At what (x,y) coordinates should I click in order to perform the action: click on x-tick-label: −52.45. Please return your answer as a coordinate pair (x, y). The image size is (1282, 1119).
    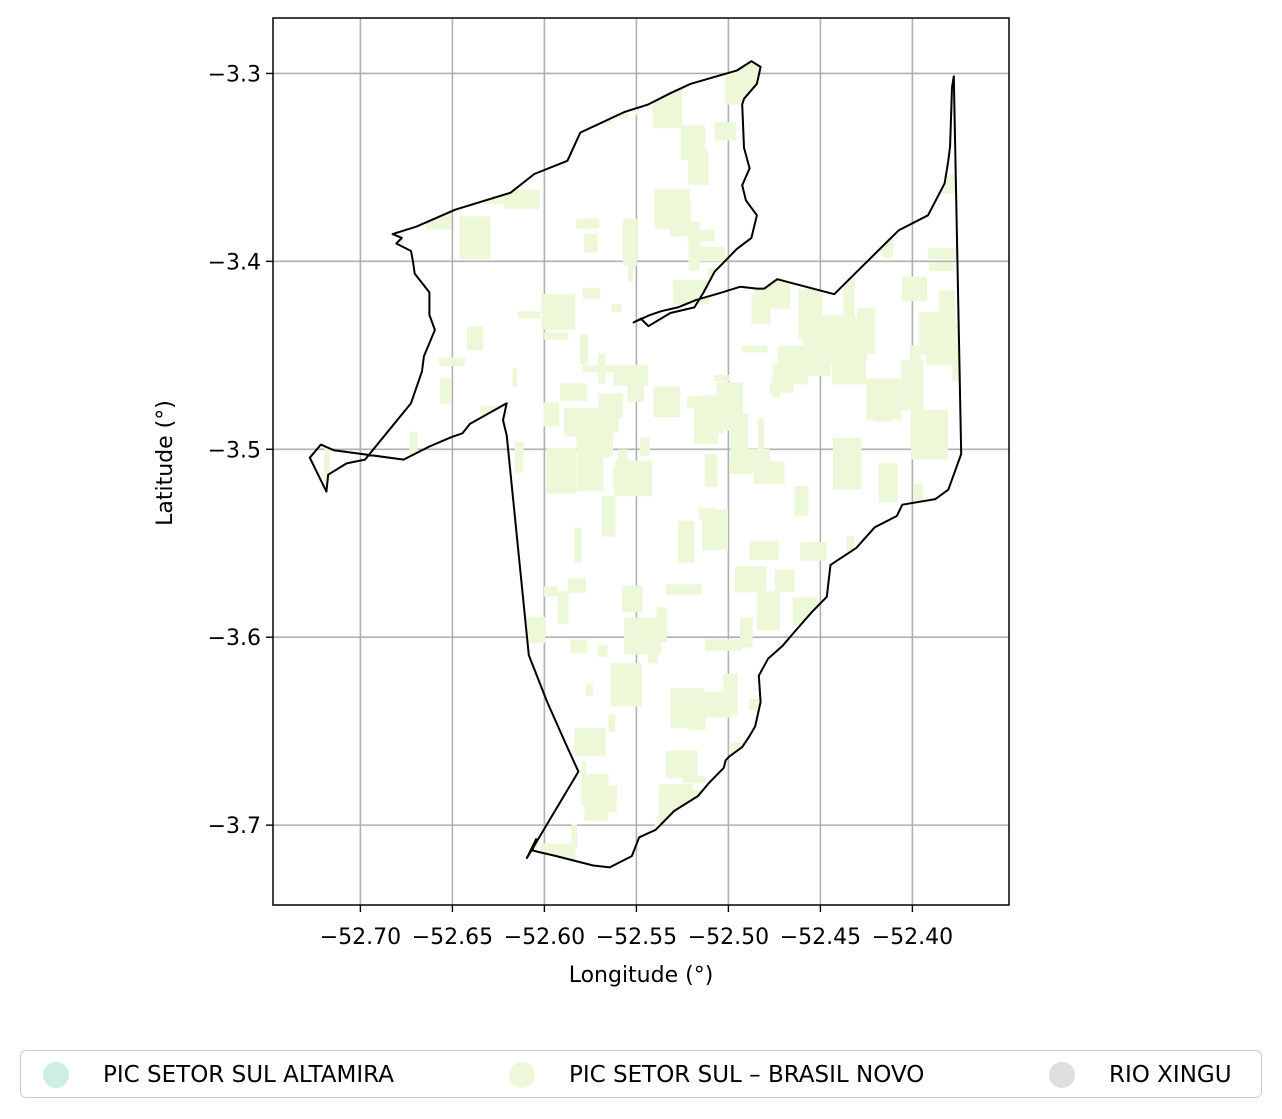
    Looking at the image, I should click on (820, 937).